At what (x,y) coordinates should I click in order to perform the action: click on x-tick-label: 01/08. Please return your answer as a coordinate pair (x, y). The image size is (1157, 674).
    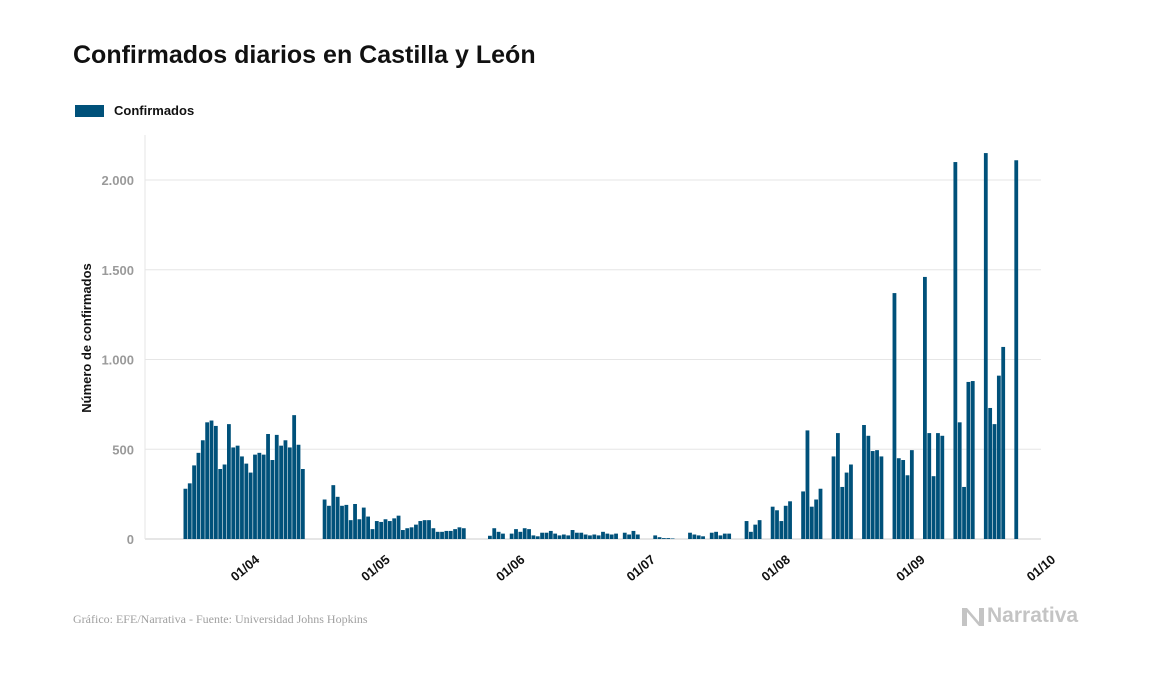
    Looking at the image, I should click on (775, 568).